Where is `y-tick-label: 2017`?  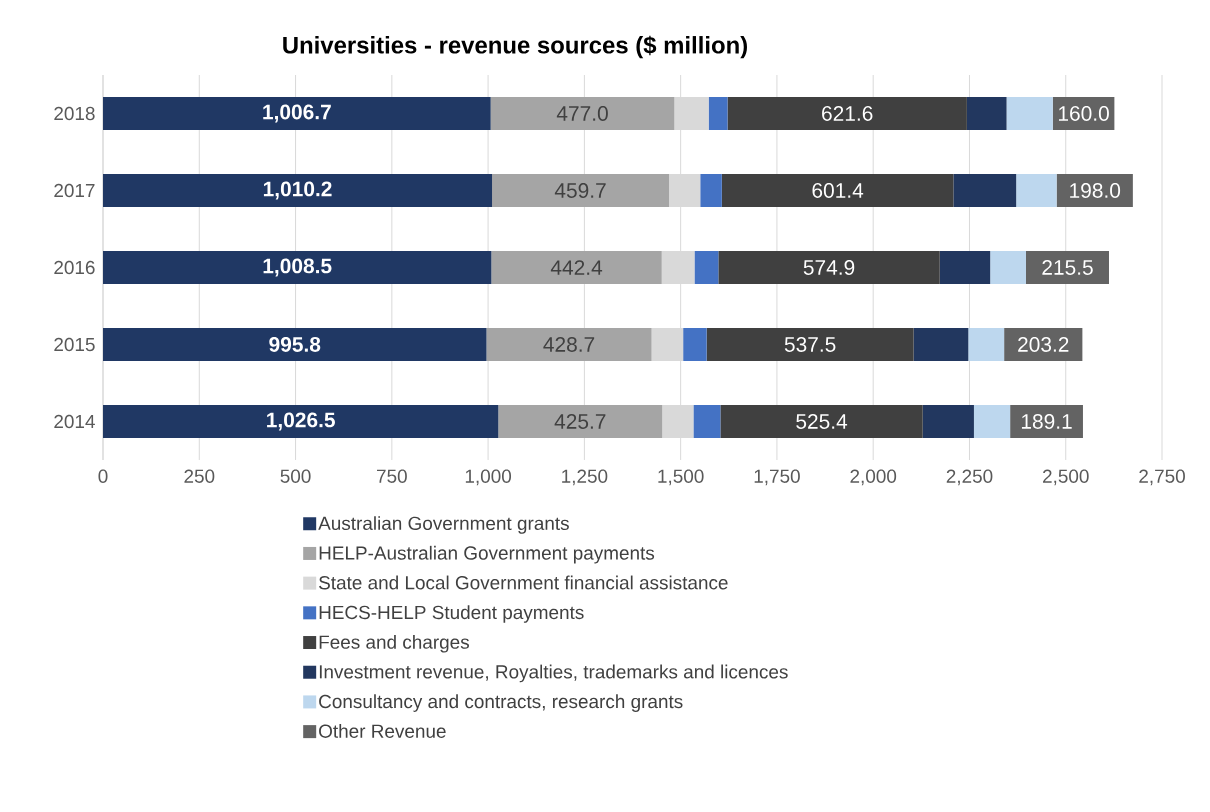
y-tick-label: 2017 is located at coordinates (74, 190).